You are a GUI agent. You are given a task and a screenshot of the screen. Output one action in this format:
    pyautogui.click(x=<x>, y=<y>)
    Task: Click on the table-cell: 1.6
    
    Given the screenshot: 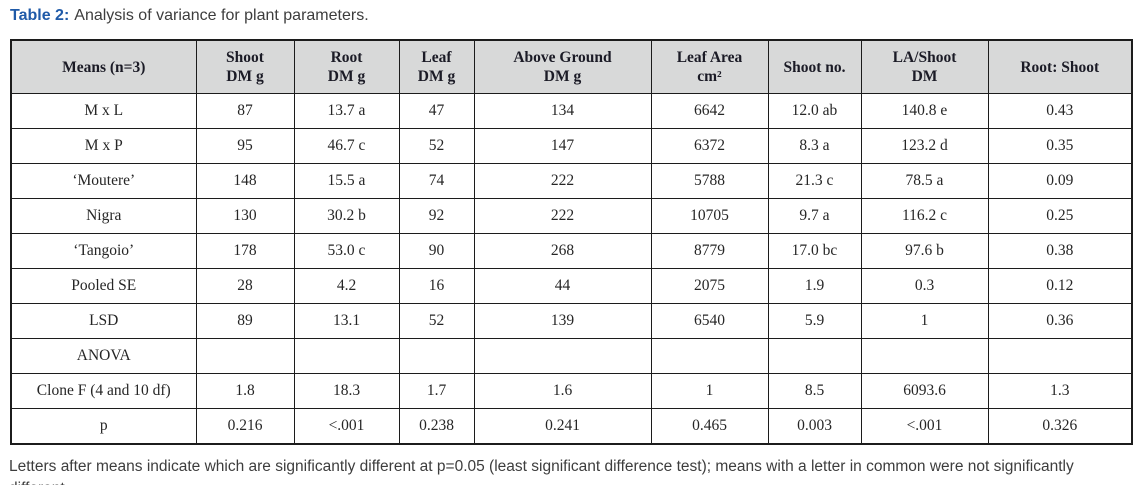 What is the action you would take?
    pyautogui.click(x=562, y=391)
    